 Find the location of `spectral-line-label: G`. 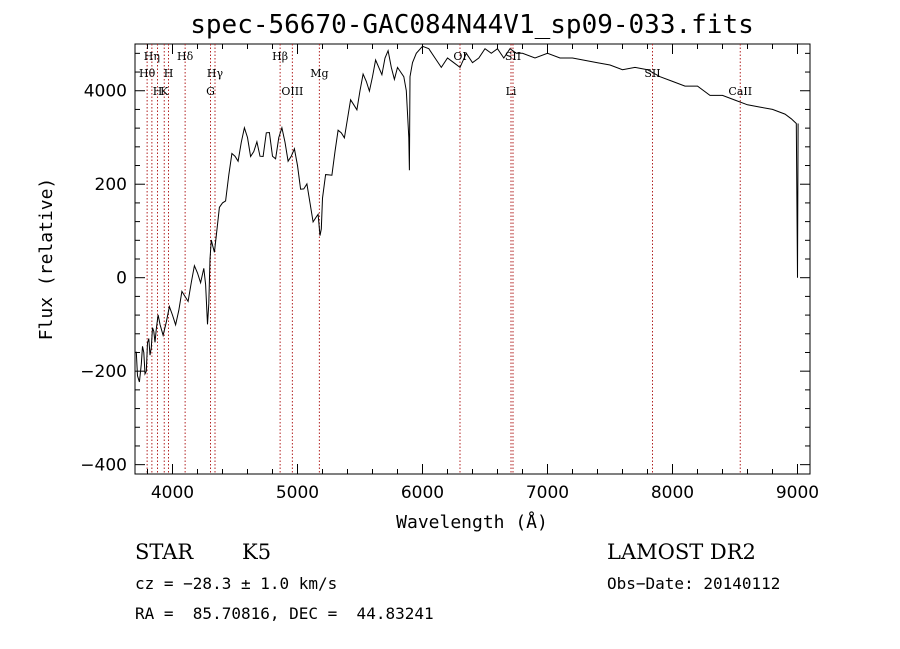

spectral-line-label: G is located at coordinates (210, 91).